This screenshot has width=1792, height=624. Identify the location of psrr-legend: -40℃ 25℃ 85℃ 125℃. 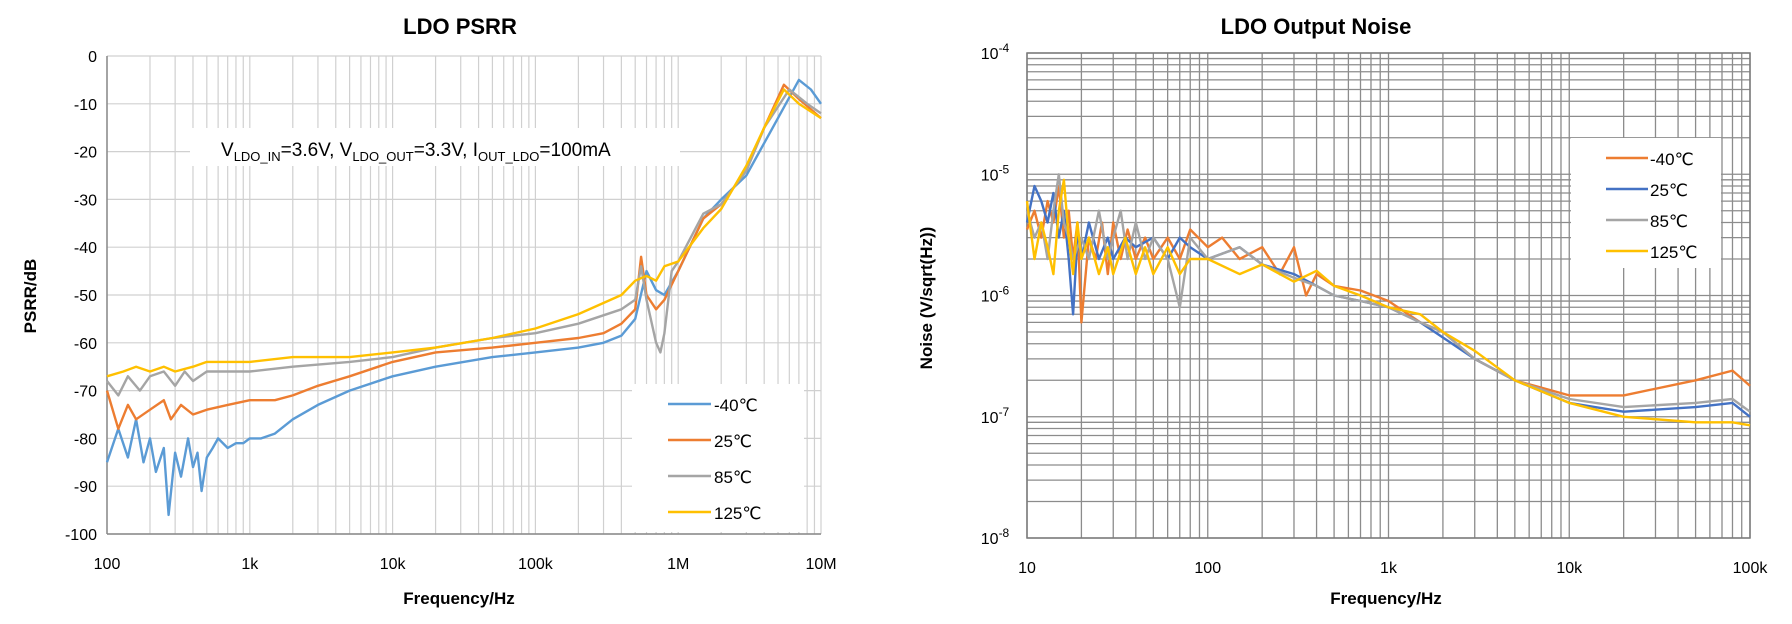
(718, 458).